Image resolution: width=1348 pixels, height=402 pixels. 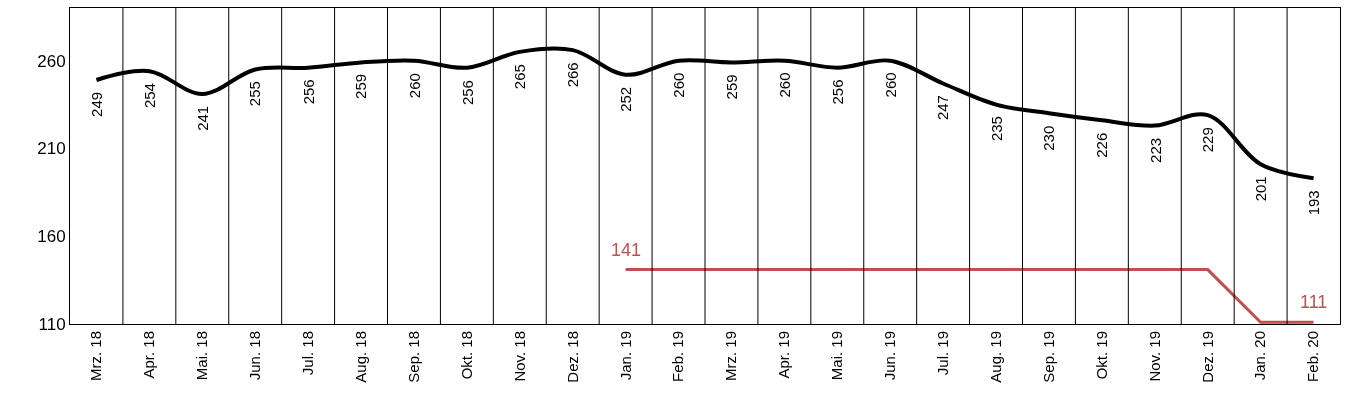 I want to click on x-tick-label: Nov. 19, so click(x=1154, y=356).